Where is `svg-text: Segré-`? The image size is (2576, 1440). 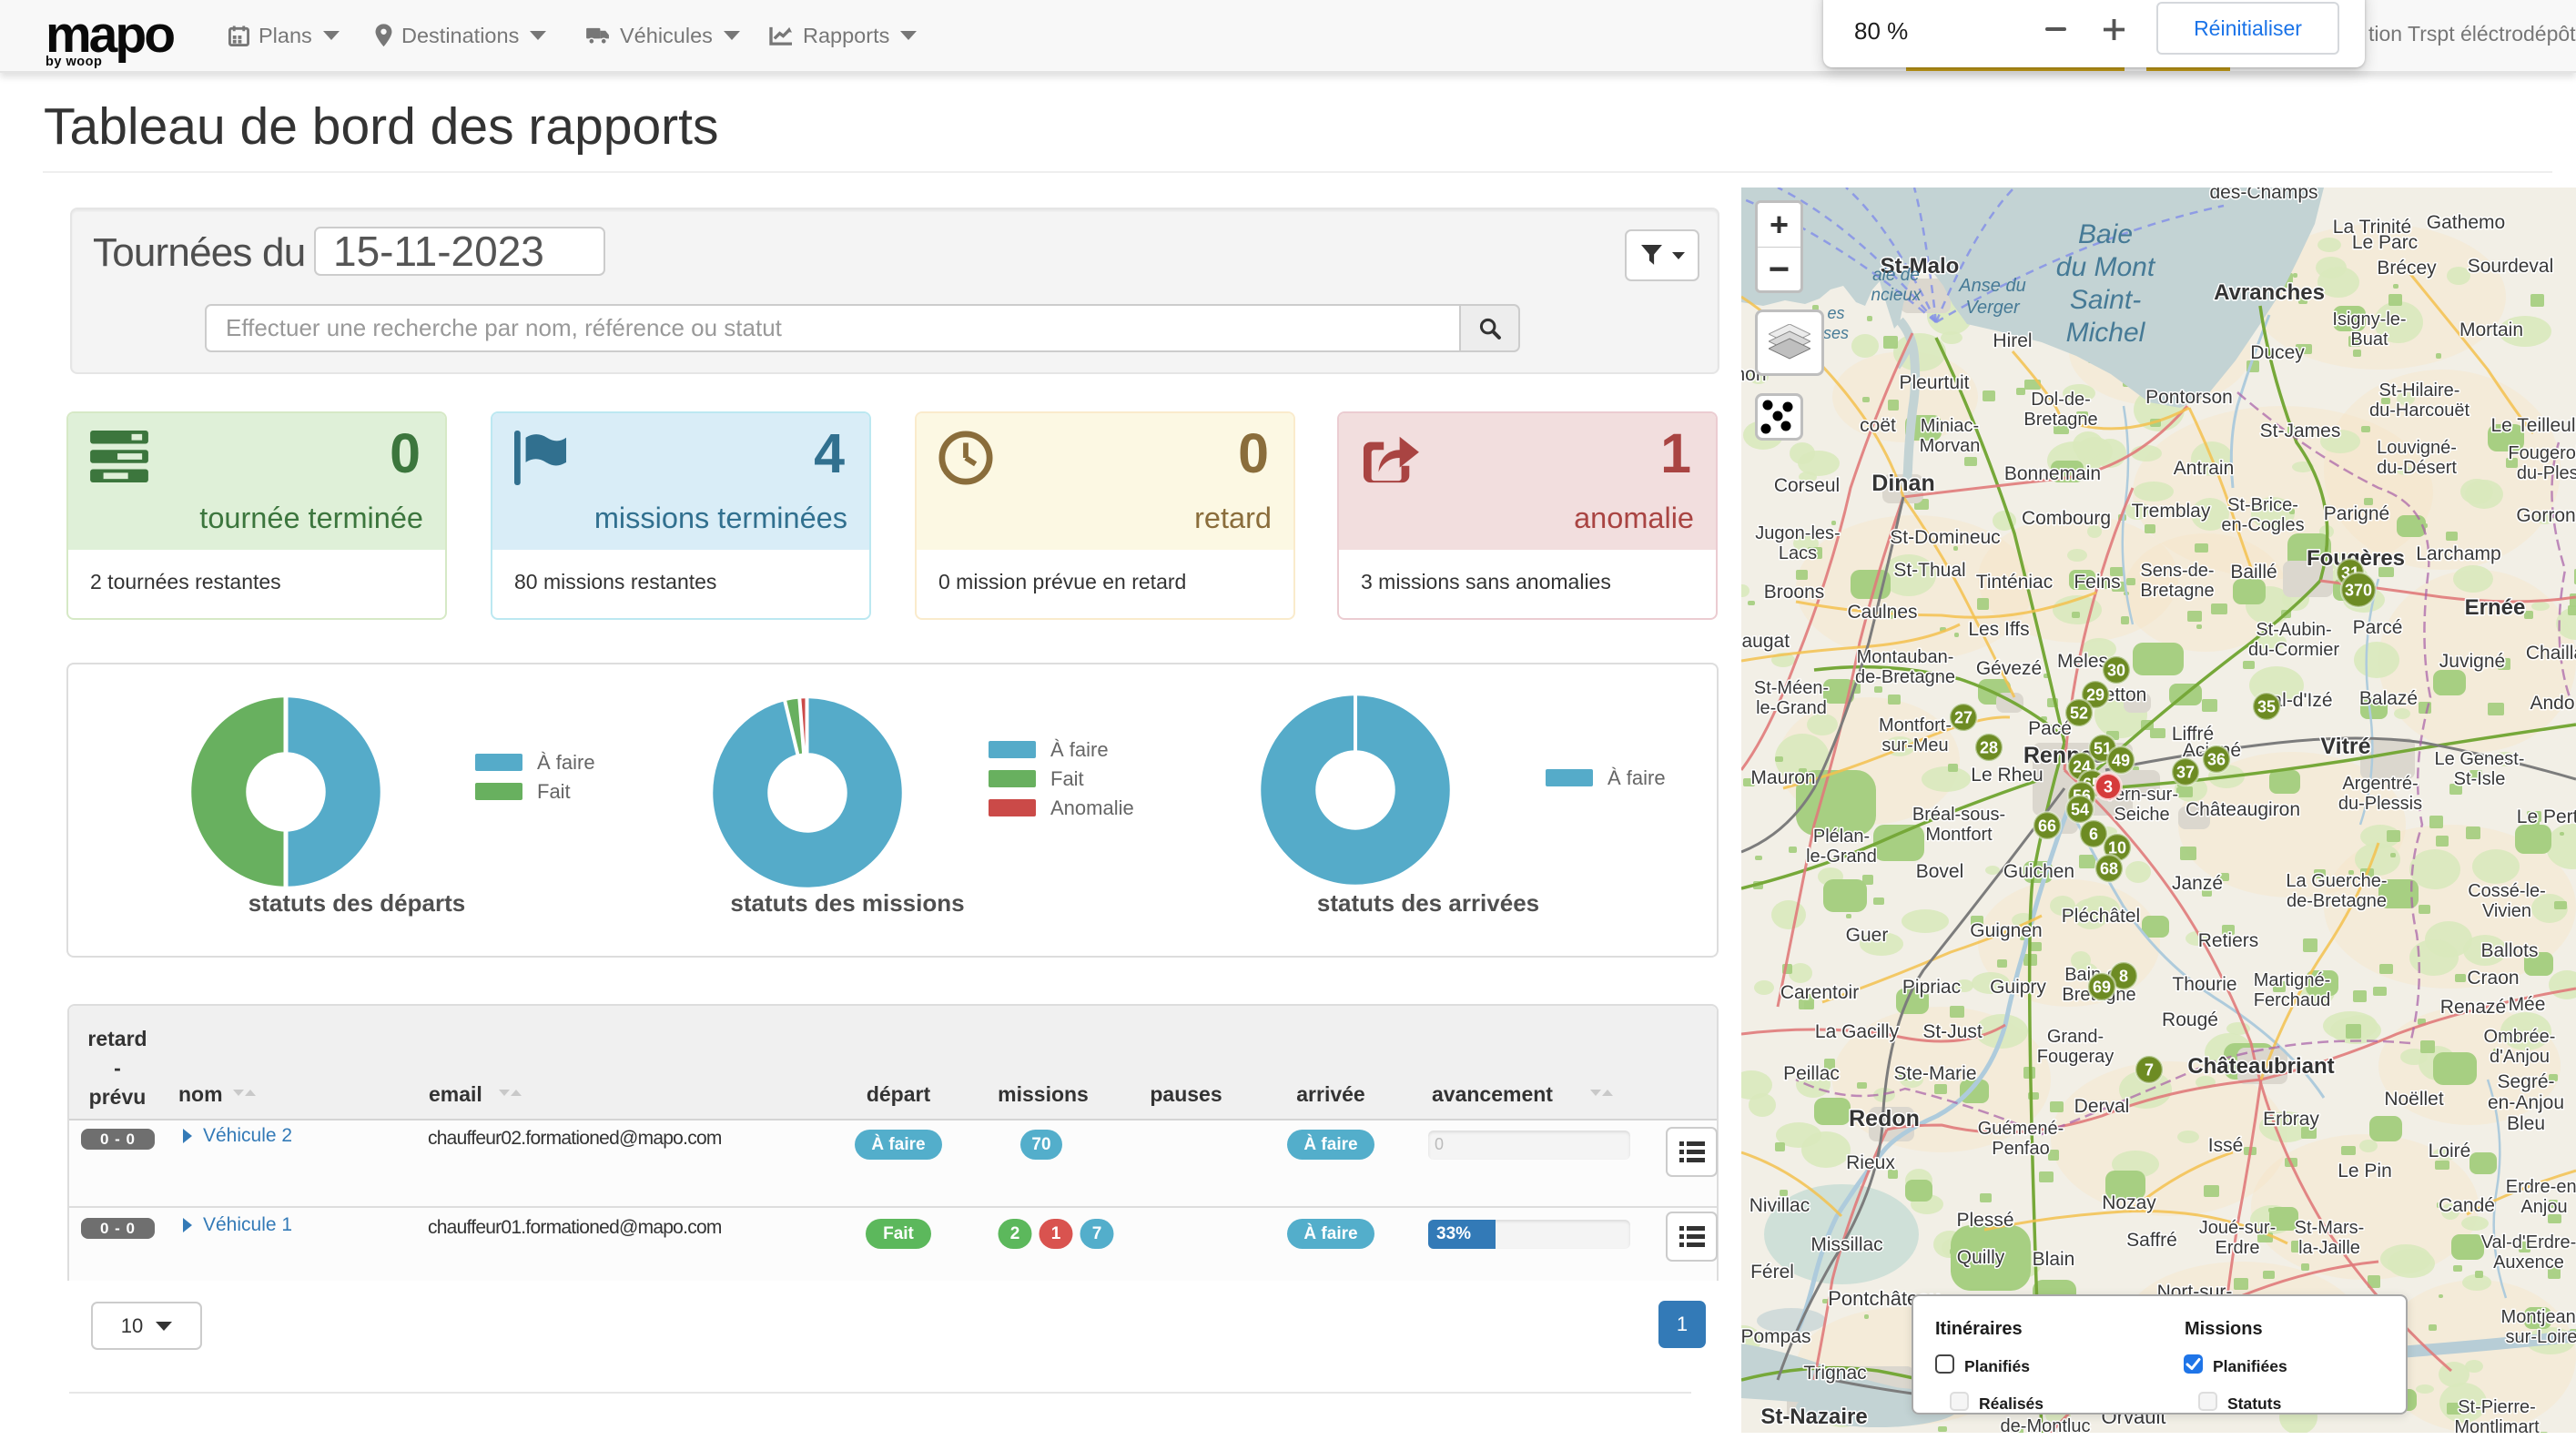
svg-text: Segré- is located at coordinates (2525, 1082).